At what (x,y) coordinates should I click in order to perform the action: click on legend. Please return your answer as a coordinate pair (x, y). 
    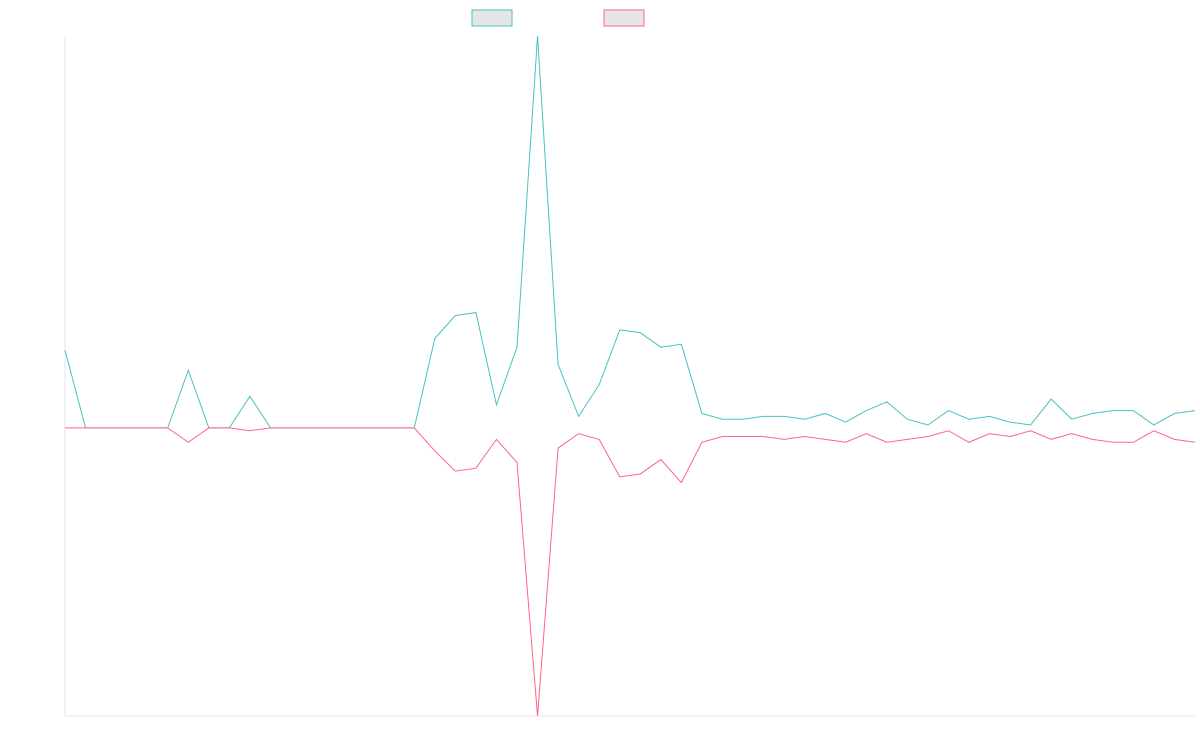
    Looking at the image, I should click on (558, 18).